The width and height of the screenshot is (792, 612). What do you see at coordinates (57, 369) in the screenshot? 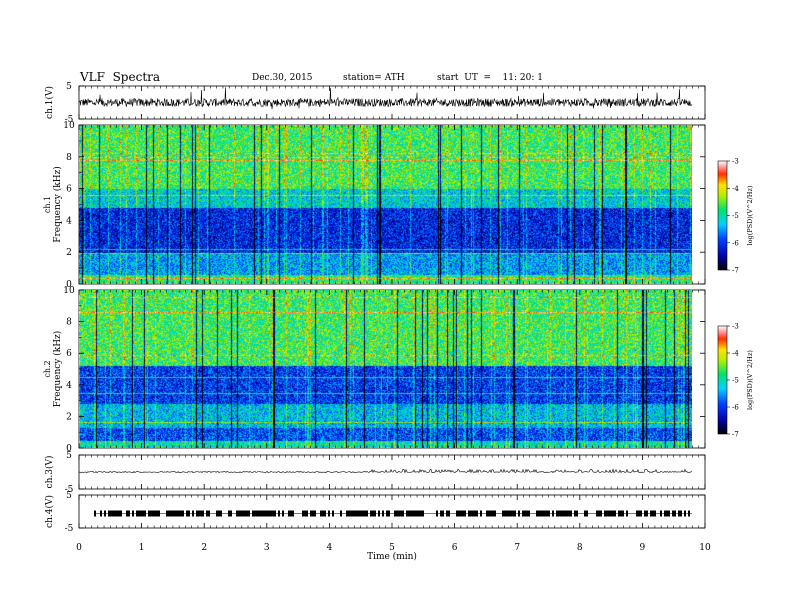
I see `y-axis-label: Frequency (kHz)` at bounding box center [57, 369].